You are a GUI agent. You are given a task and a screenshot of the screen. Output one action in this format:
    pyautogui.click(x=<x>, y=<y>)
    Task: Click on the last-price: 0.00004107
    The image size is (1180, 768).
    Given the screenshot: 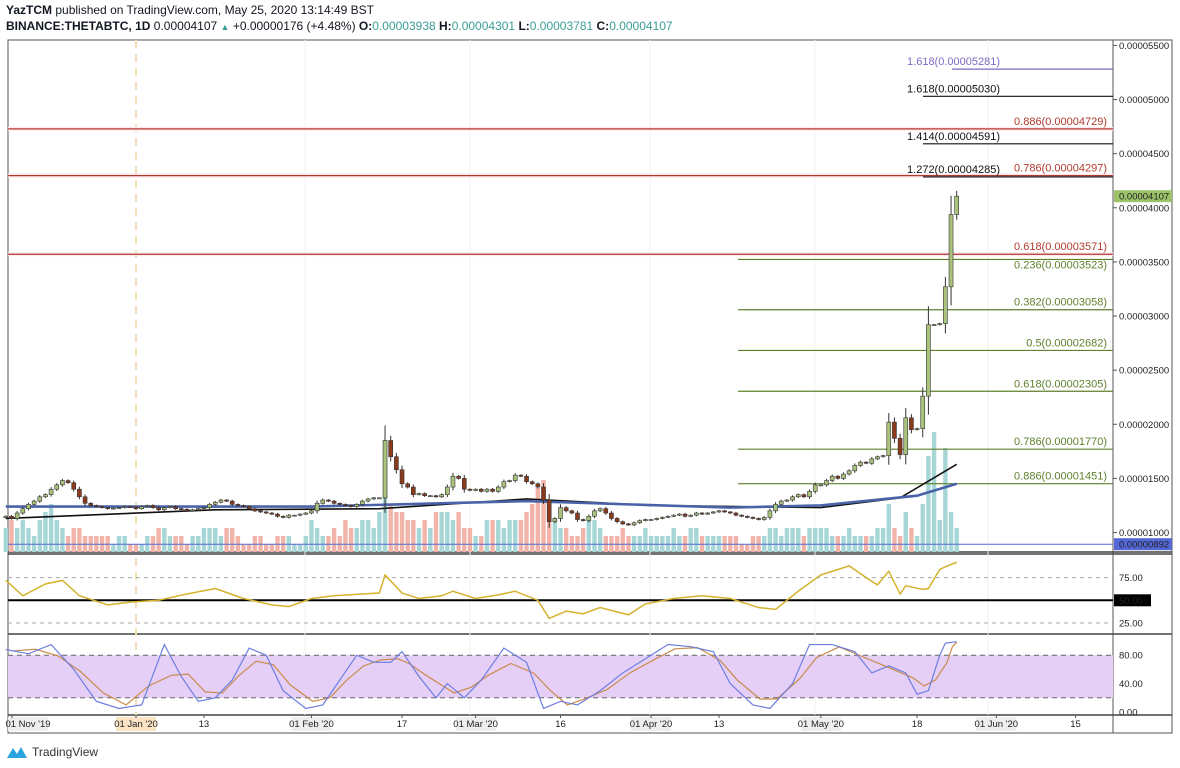 What is the action you would take?
    pyautogui.click(x=185, y=26)
    